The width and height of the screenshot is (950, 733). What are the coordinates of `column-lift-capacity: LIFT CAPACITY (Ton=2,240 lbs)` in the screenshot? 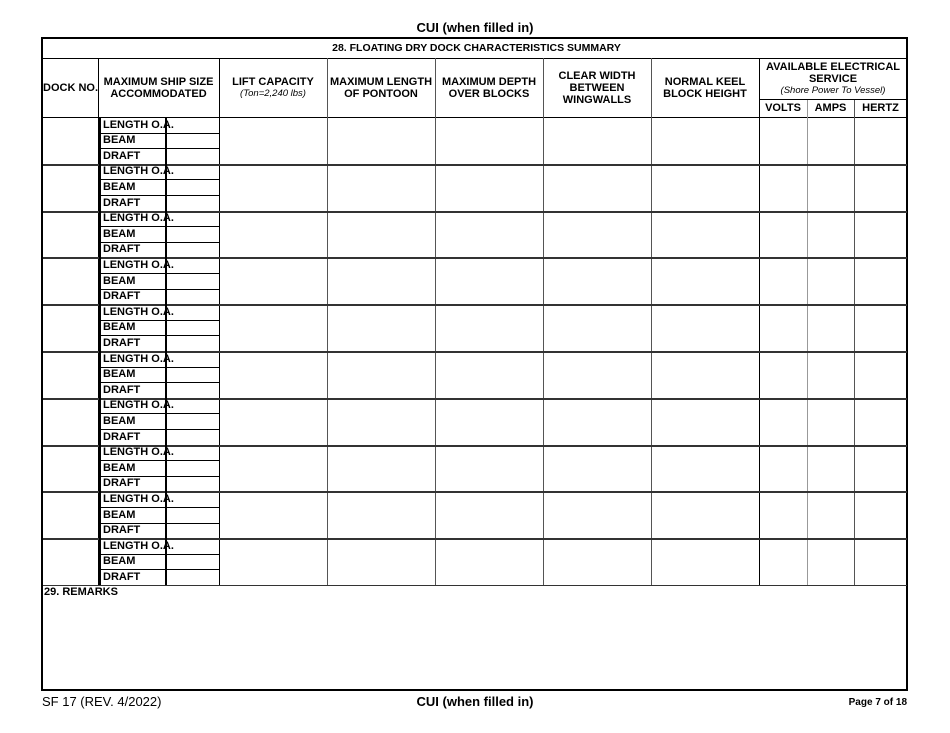 It's located at (273, 87).